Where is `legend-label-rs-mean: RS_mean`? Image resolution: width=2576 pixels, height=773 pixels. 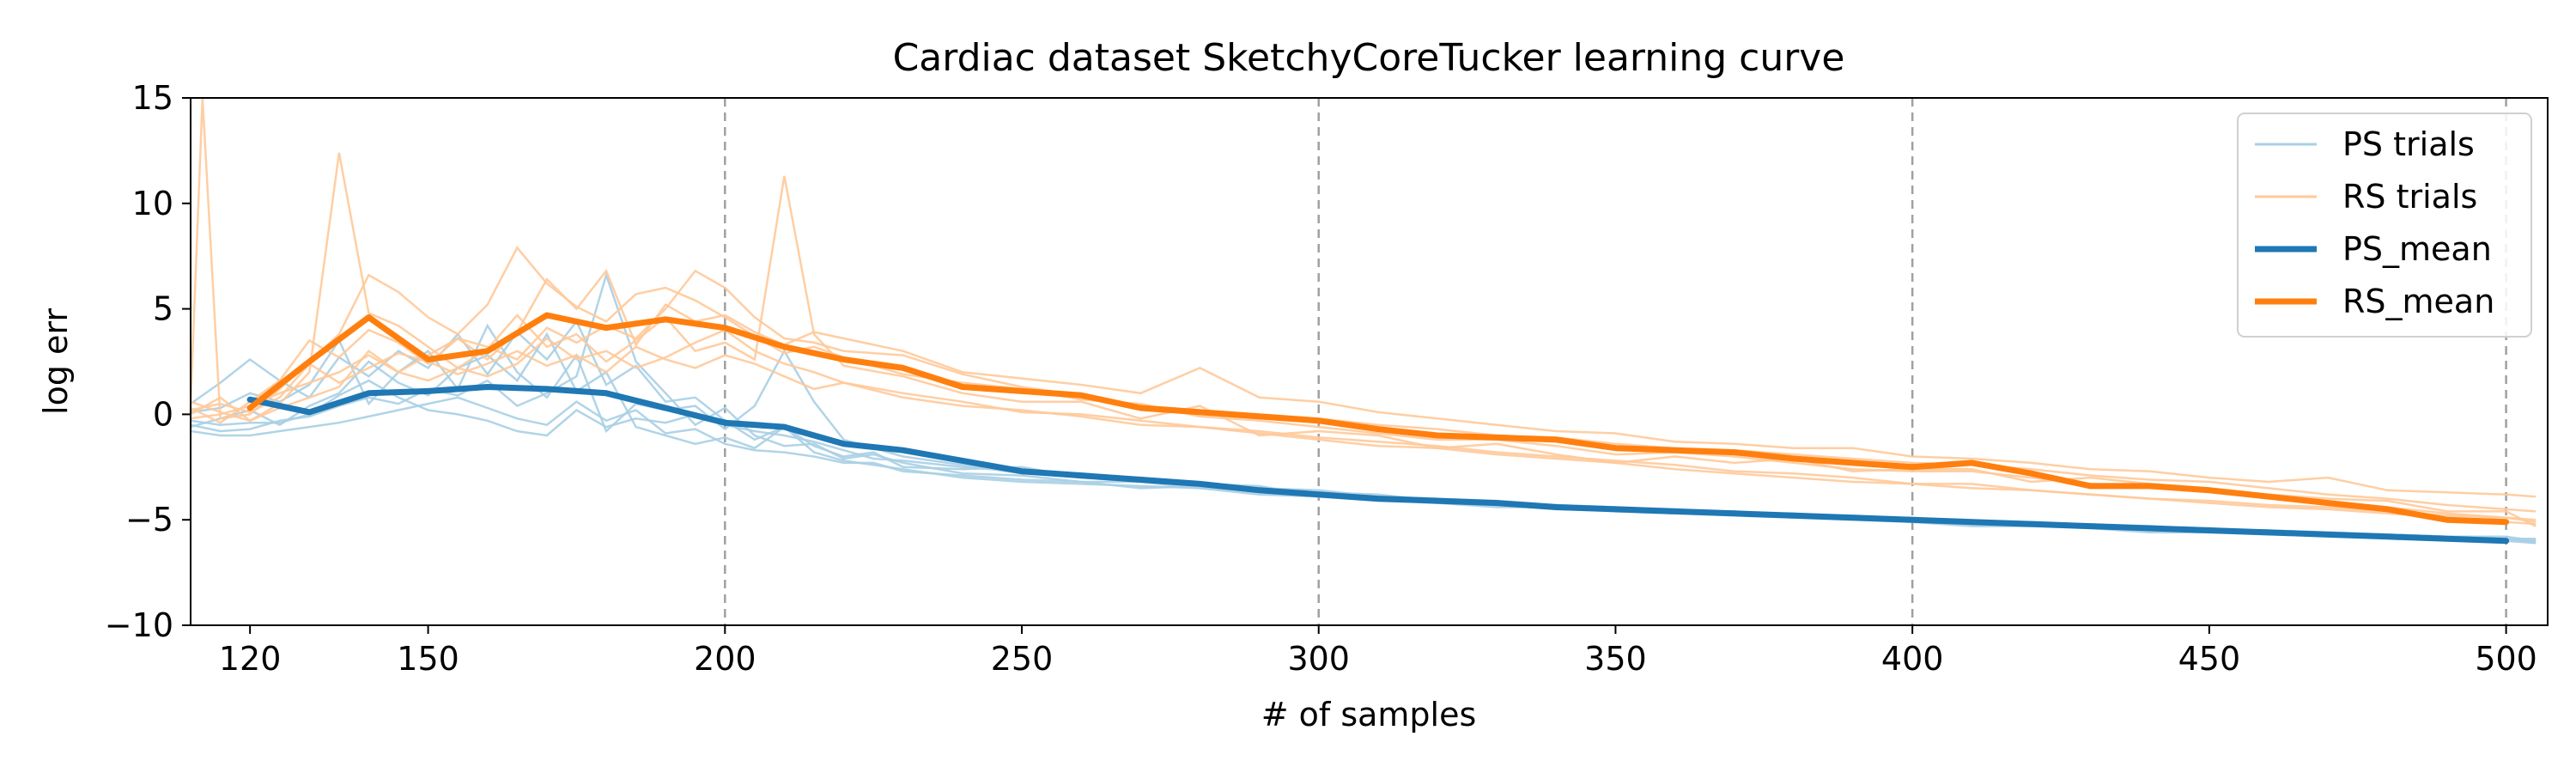 legend-label-rs-mean: RS_mean is located at coordinates (2418, 301).